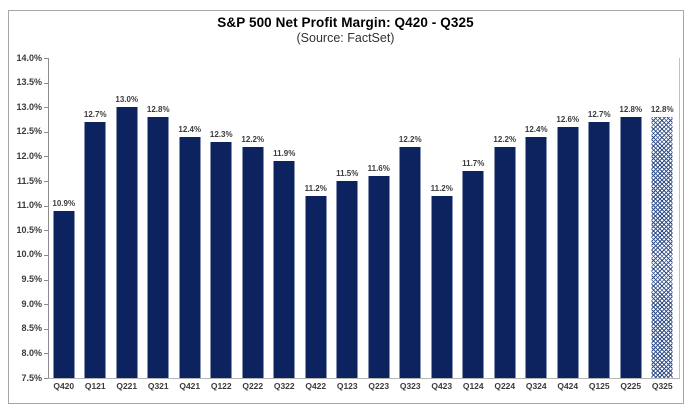  What do you see at coordinates (253, 386) in the screenshot?
I see `x-tick-label-q222: Q222` at bounding box center [253, 386].